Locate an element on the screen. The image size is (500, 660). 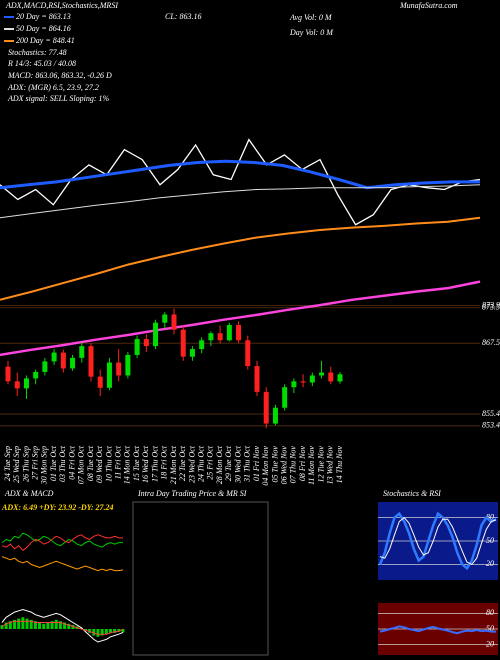
x-tick-label: 08 Tue Oct is located at coordinates (90, 463).